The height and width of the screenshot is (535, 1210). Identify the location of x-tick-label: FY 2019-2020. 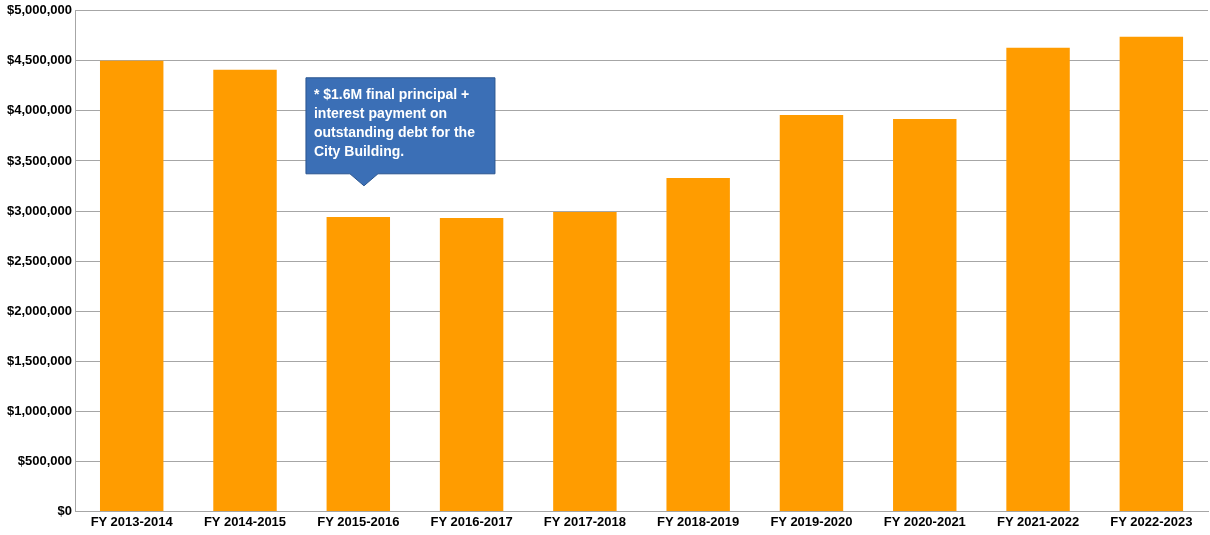
(811, 521).